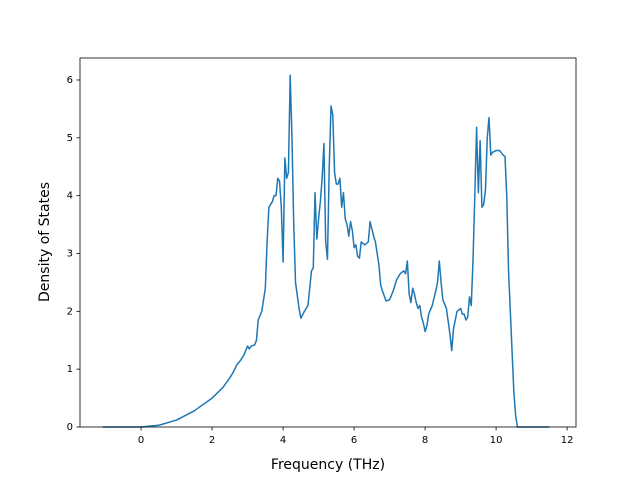 The height and width of the screenshot is (480, 640). What do you see at coordinates (70, 311) in the screenshot?
I see `y-tick-label: 2` at bounding box center [70, 311].